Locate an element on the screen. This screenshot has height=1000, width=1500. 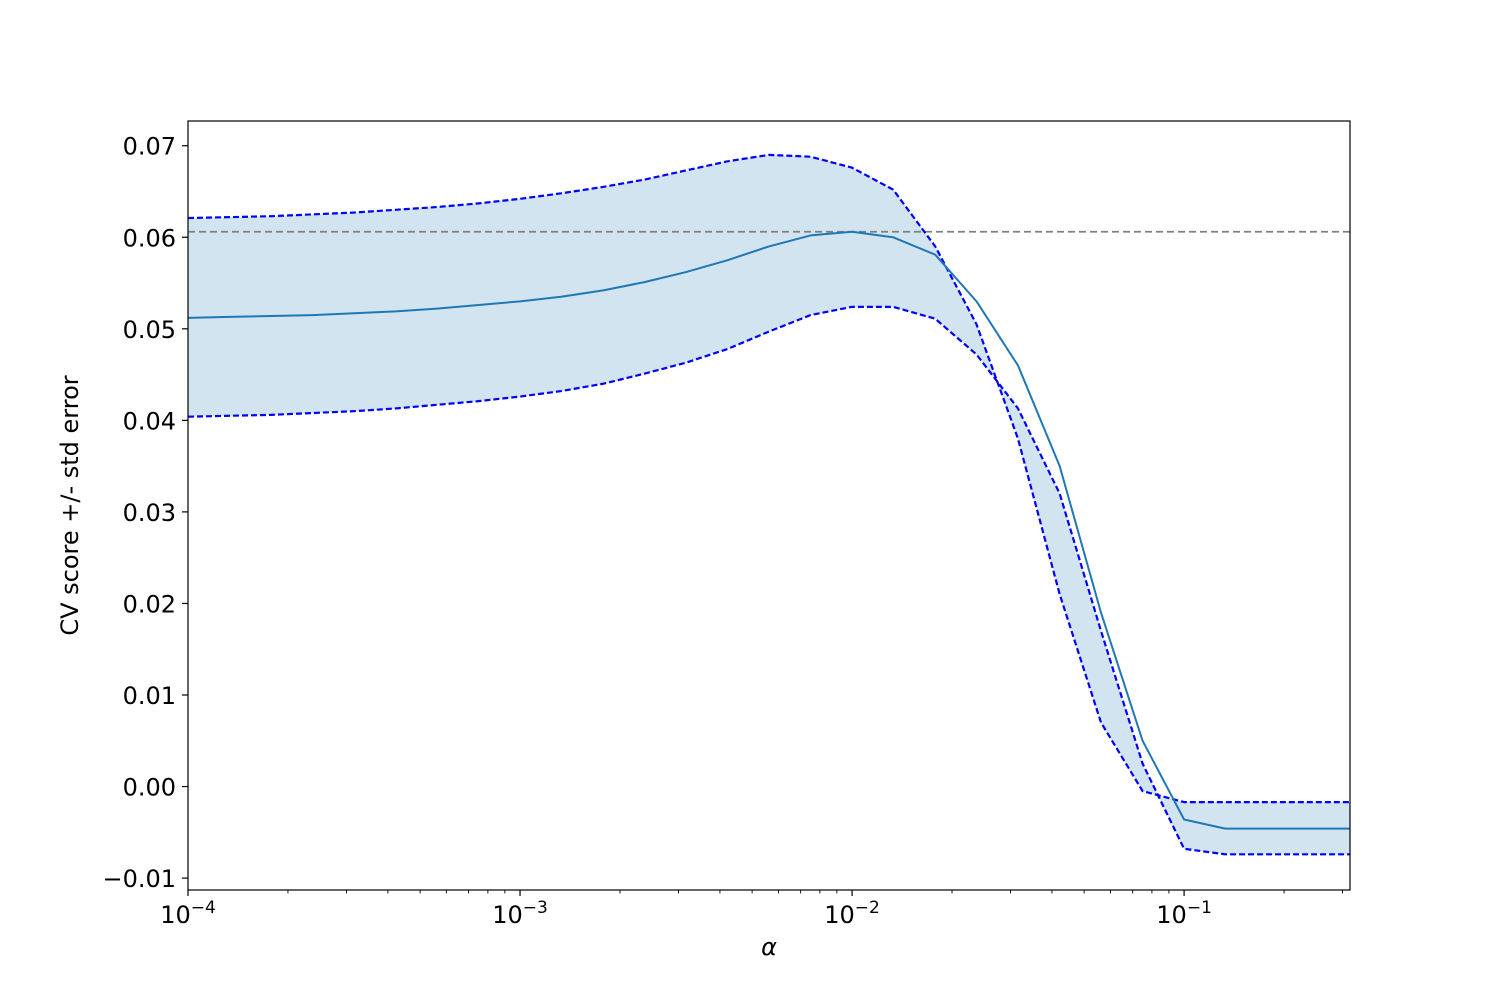
y-tick-label: −0.01 is located at coordinates (139, 879).